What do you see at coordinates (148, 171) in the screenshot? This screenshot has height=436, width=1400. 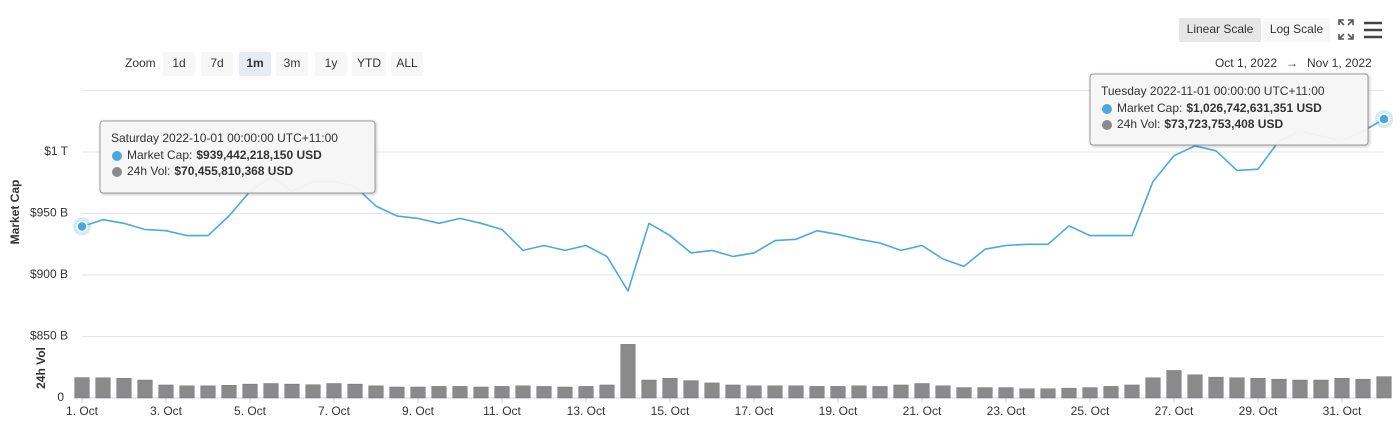 I see `tooltip-label: 24h Vol:` at bounding box center [148, 171].